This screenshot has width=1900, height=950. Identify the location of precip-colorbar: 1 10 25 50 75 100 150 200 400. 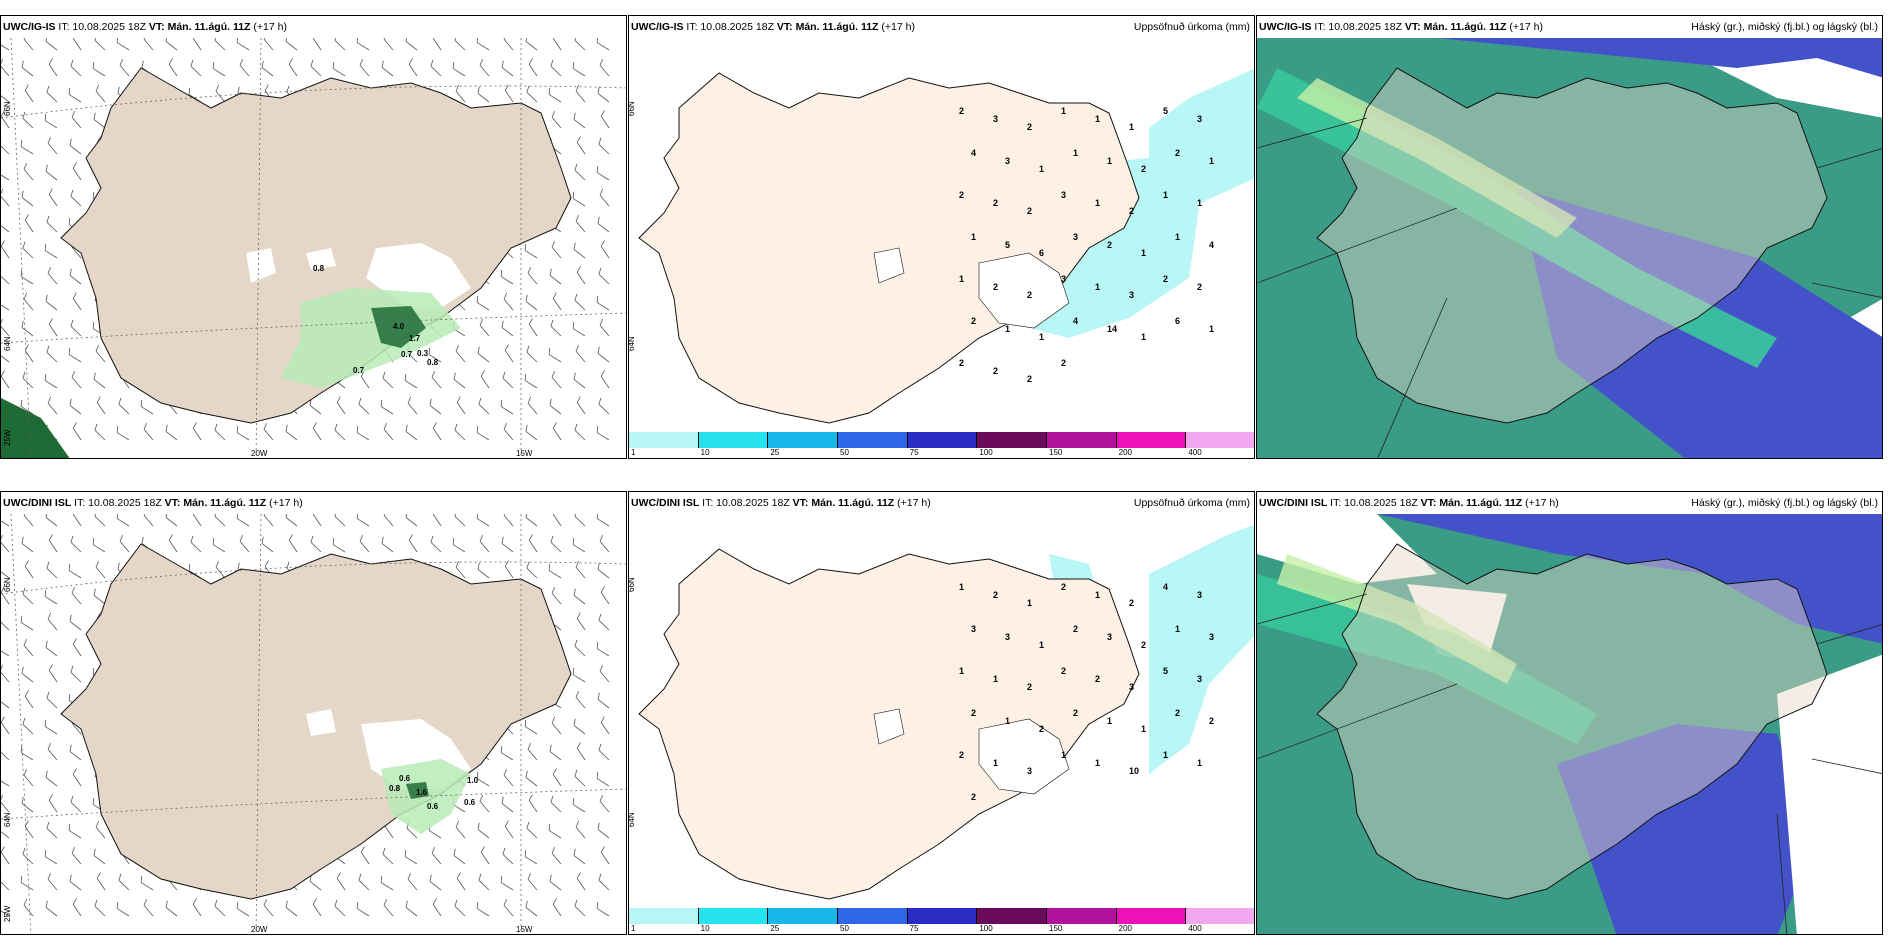
(941, 445).